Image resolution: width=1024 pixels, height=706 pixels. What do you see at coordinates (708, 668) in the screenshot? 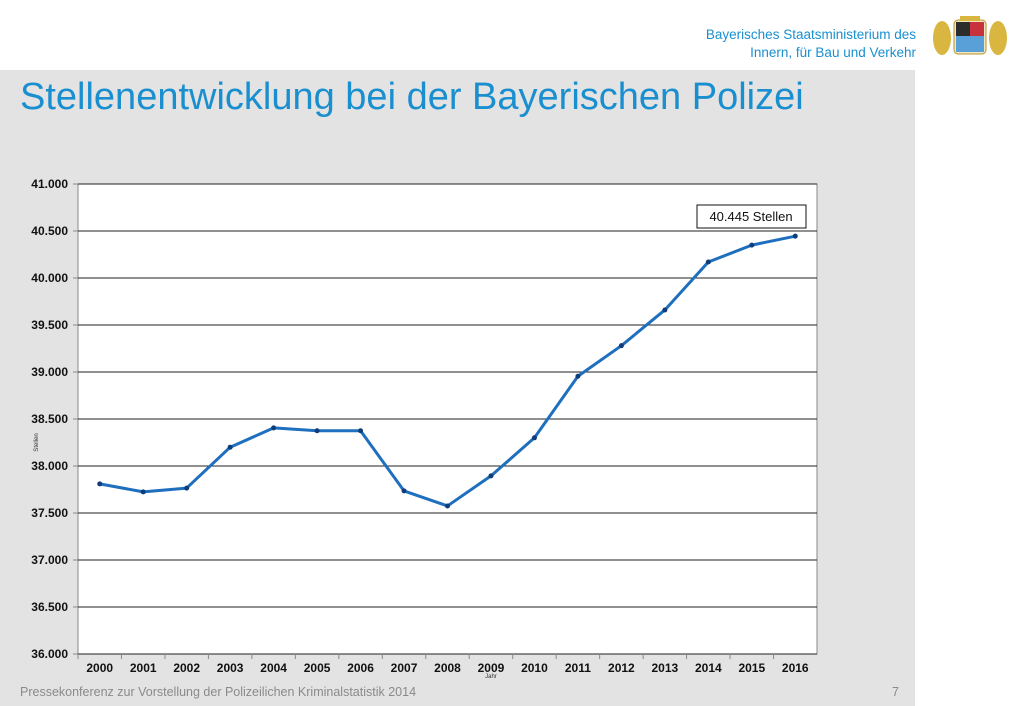
I see `x-tick-label: 2014` at bounding box center [708, 668].